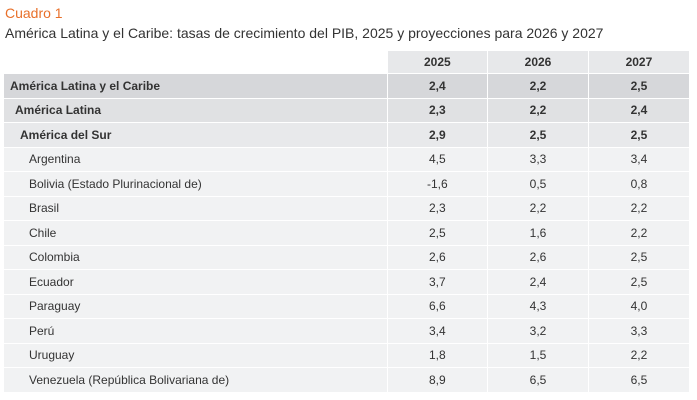 The height and width of the screenshot is (400, 697). I want to click on table-row: Brasil 2,3 2,2 2,2, so click(346, 208).